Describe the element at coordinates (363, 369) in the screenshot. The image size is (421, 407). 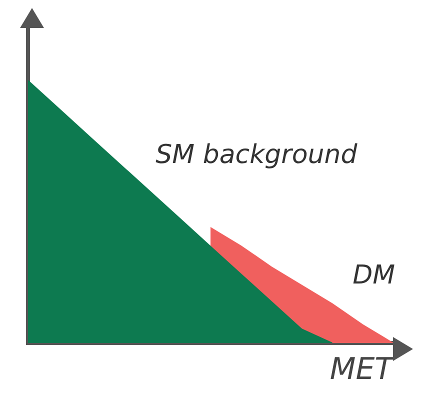
I see `x-axis-title: MET` at that location.